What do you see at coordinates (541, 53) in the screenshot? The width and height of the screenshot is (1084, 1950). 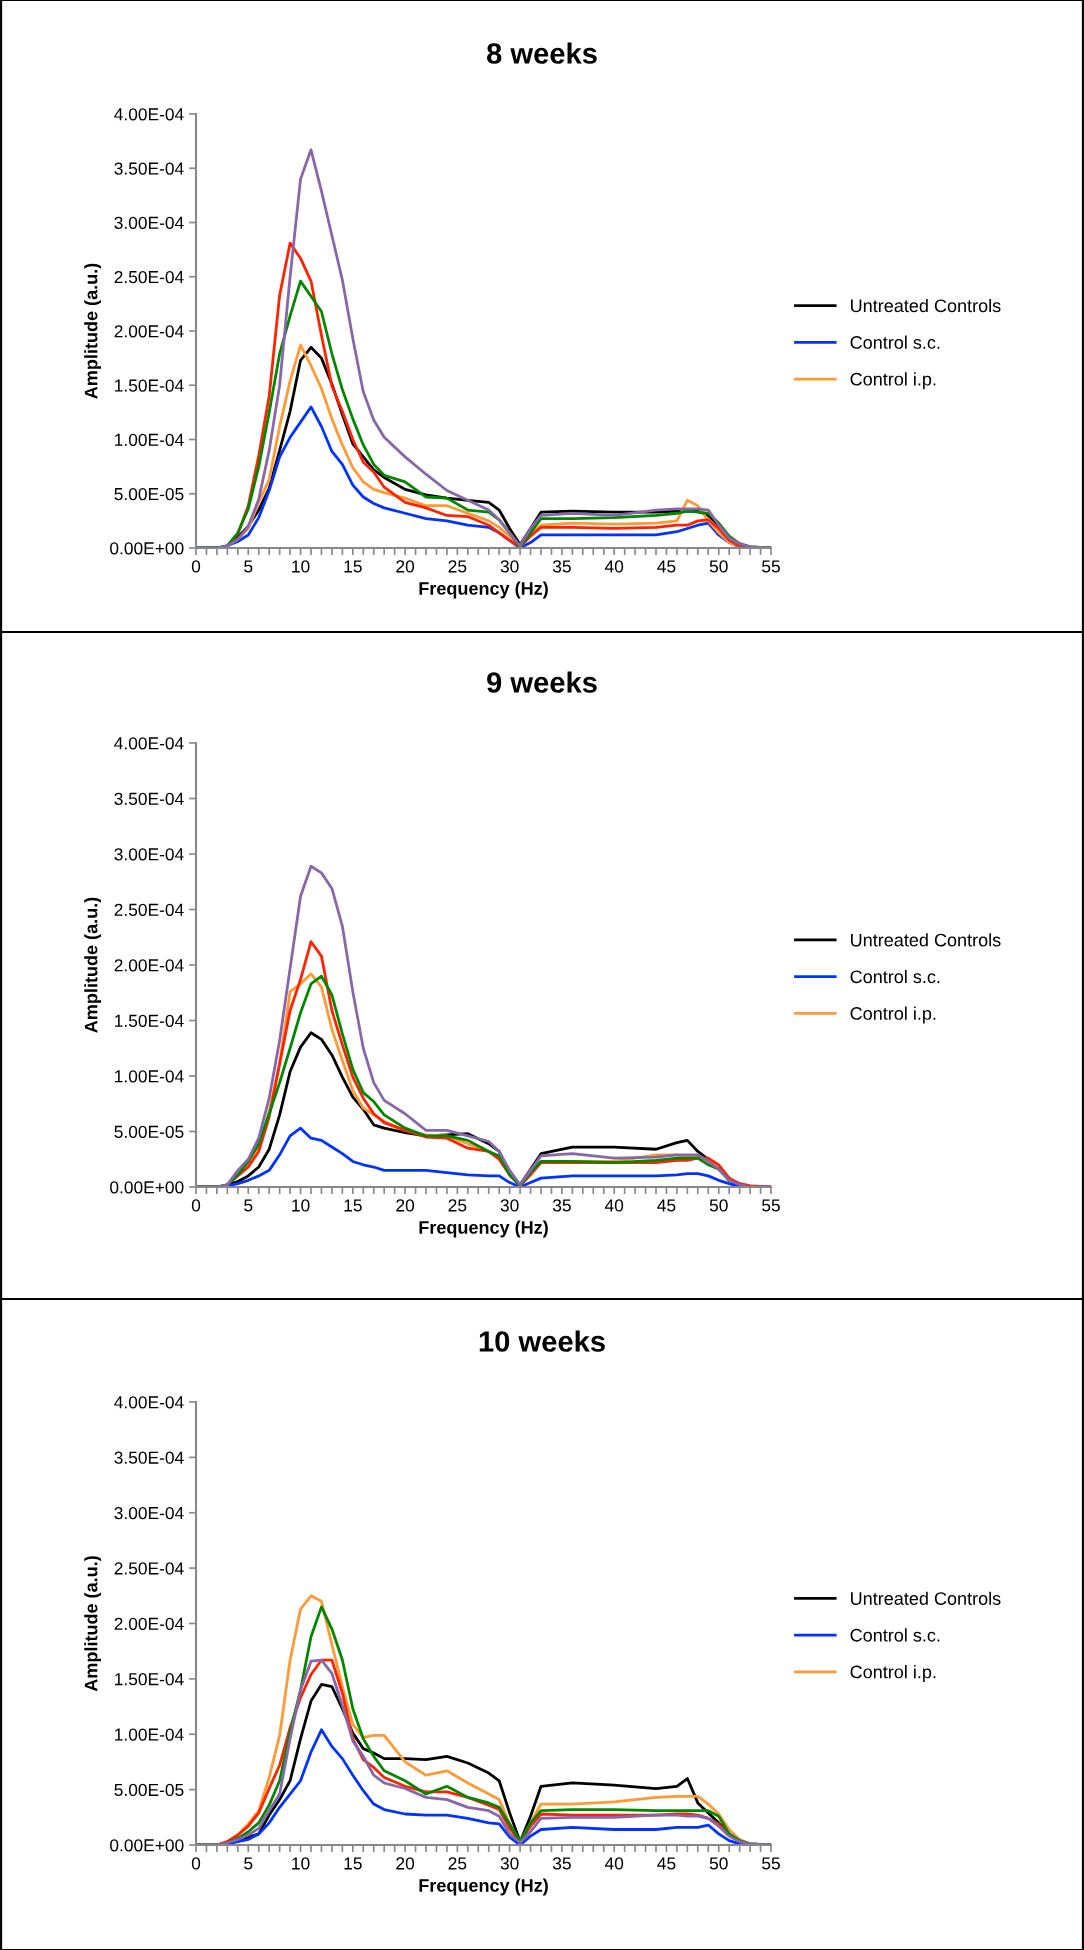 I see `chart-title: 8 weeks` at bounding box center [541, 53].